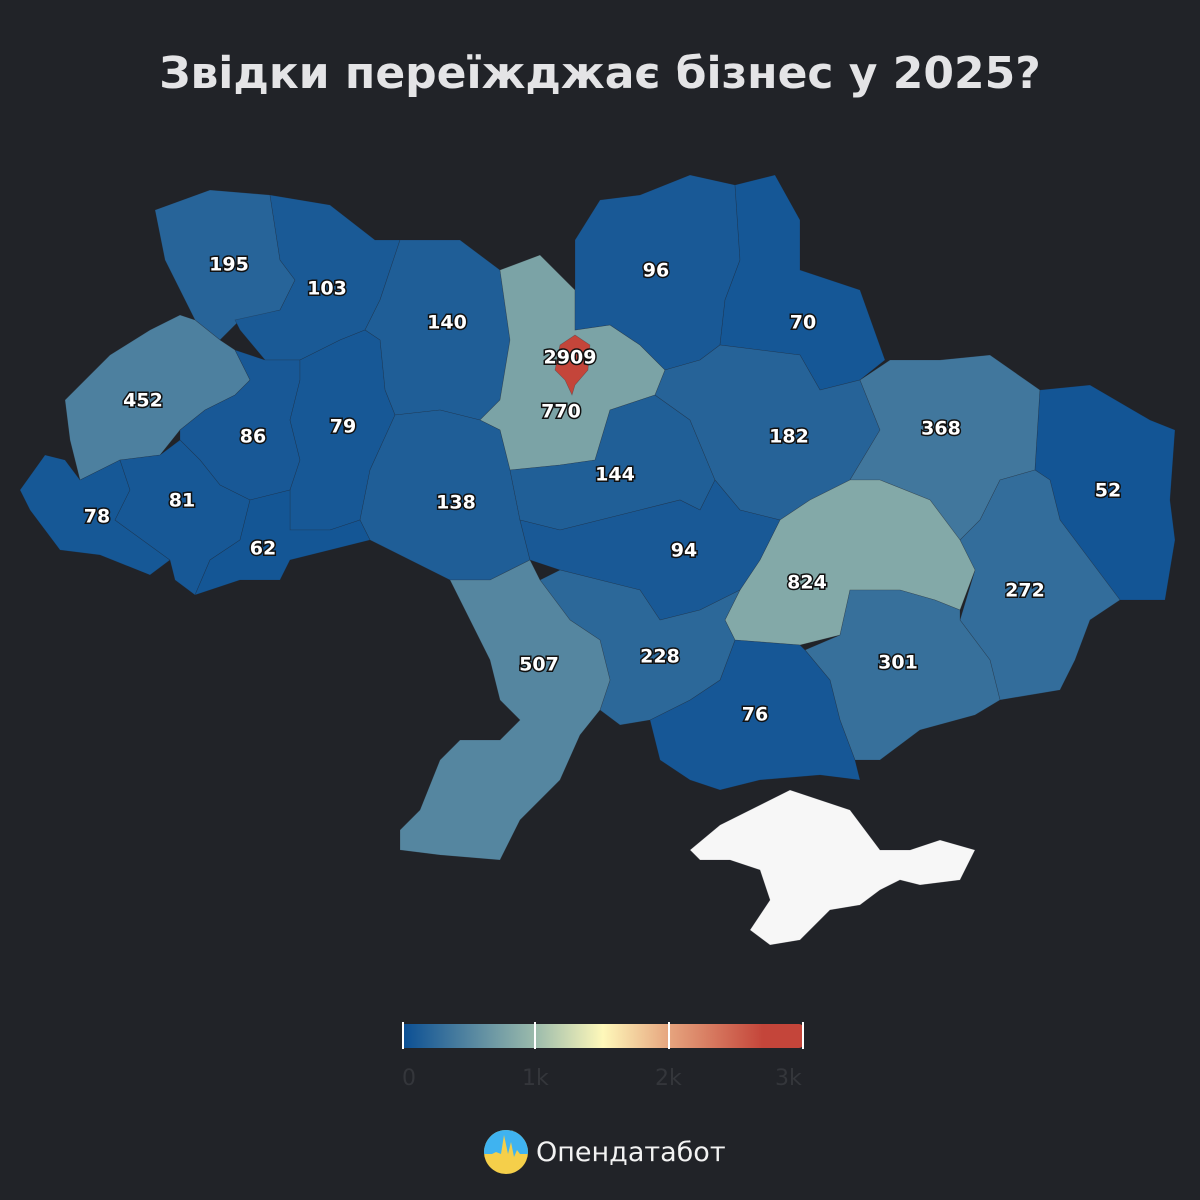 The height and width of the screenshot is (1200, 1200). What do you see at coordinates (668, 1078) in the screenshot?
I see `legend-tick-label: 2k` at bounding box center [668, 1078].